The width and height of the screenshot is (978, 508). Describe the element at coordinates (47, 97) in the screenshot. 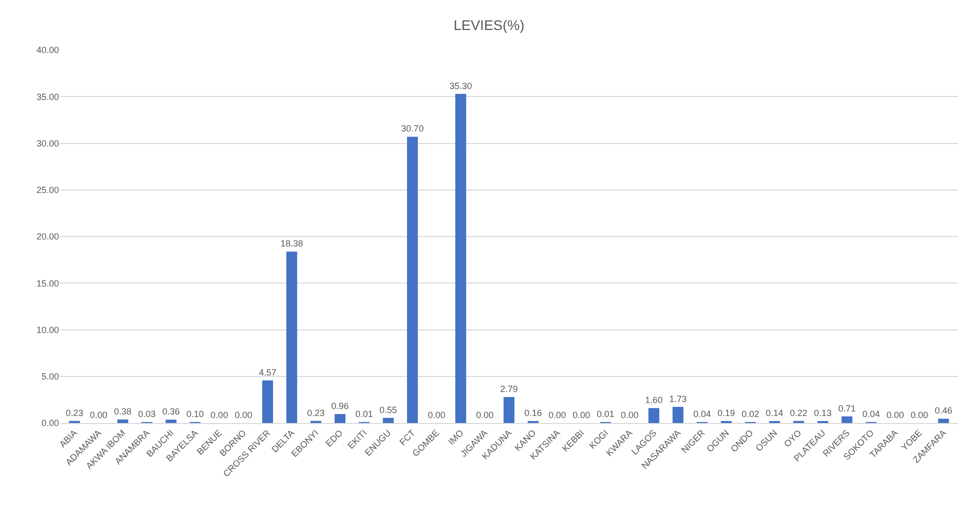

I see `y-tick-label: 35.00` at that location.